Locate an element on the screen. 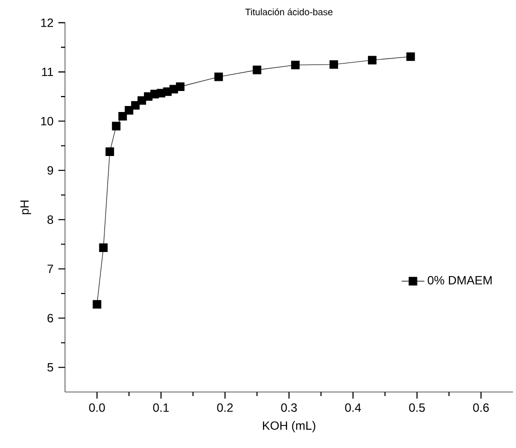  y-tick-label: 8 is located at coordinates (50, 219).